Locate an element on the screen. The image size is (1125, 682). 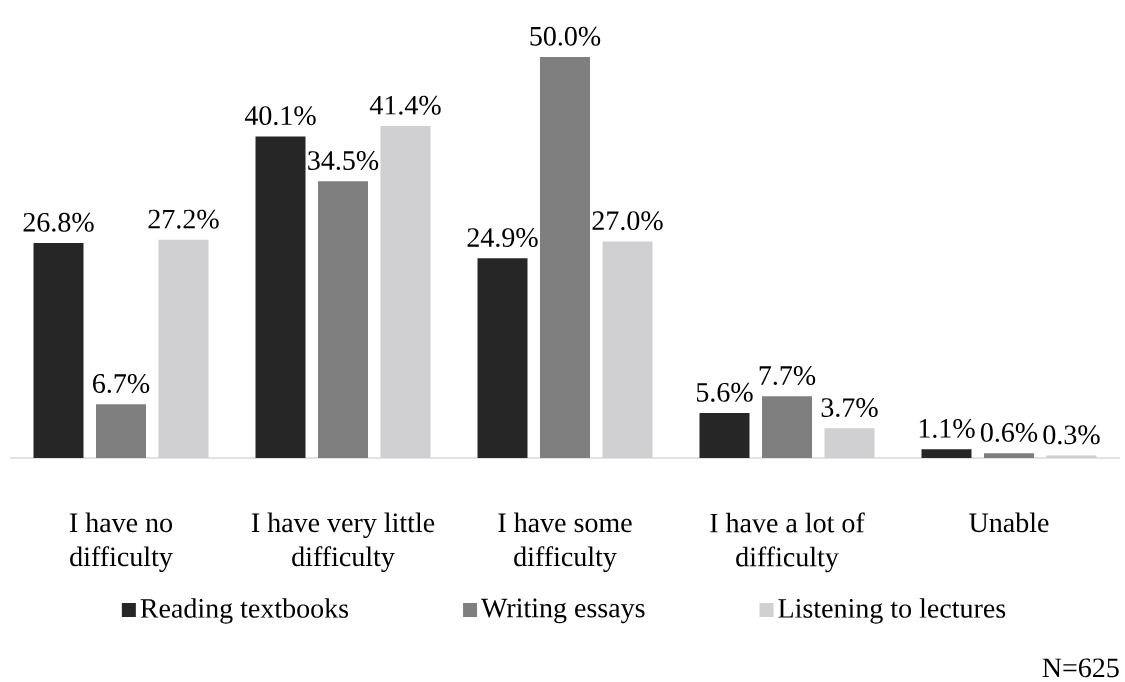
x-tick-label: Unable is located at coordinates (1009, 522).